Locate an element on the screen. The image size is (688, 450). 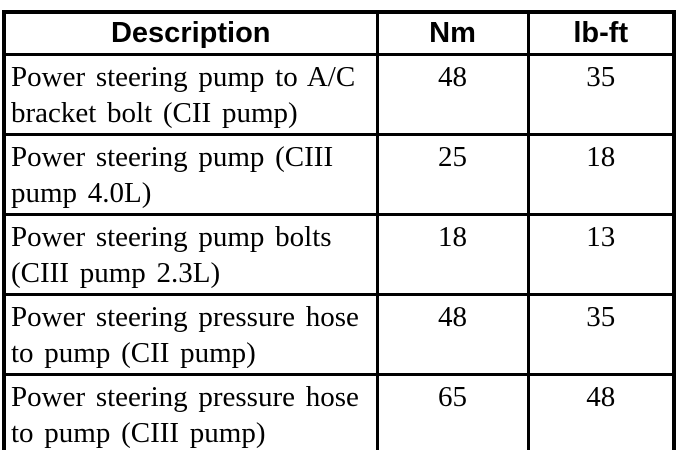
nm-value-cell: 25 is located at coordinates (452, 174).